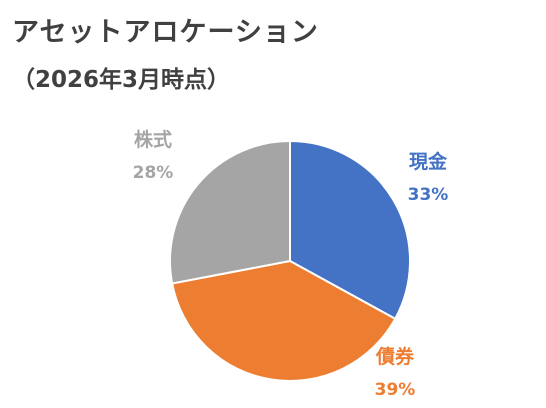 The image size is (546, 408). Describe the element at coordinates (153, 173) in the screenshot. I see `slice-value-label-2: 28%` at that location.